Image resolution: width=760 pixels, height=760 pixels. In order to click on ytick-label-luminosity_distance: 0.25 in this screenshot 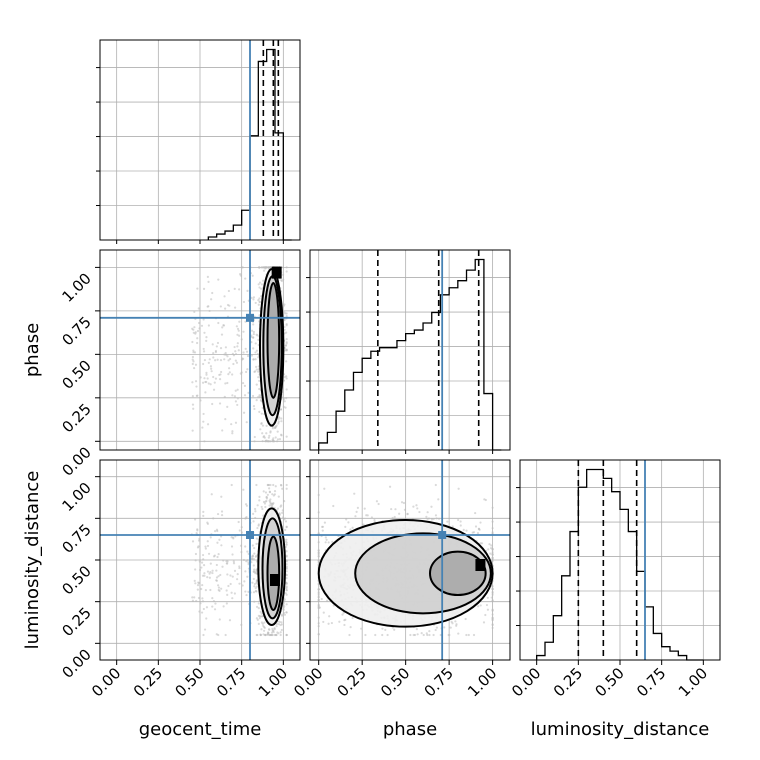, I will do `click(76, 622)`.